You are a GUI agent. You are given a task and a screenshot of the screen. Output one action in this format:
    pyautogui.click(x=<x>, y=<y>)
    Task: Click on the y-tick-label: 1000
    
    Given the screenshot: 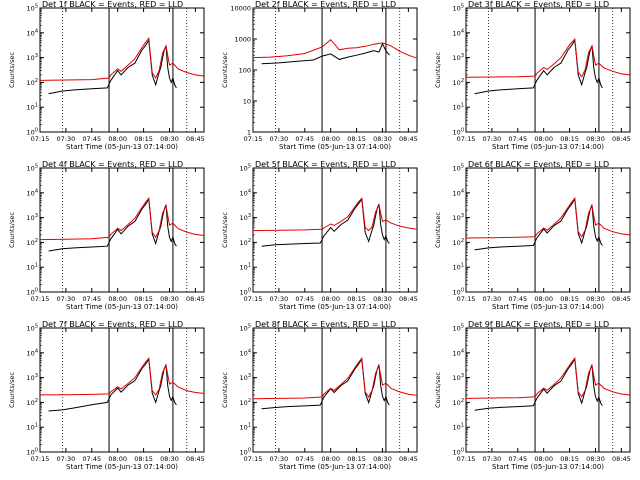 What is the action you would take?
    pyautogui.click(x=242, y=40)
    